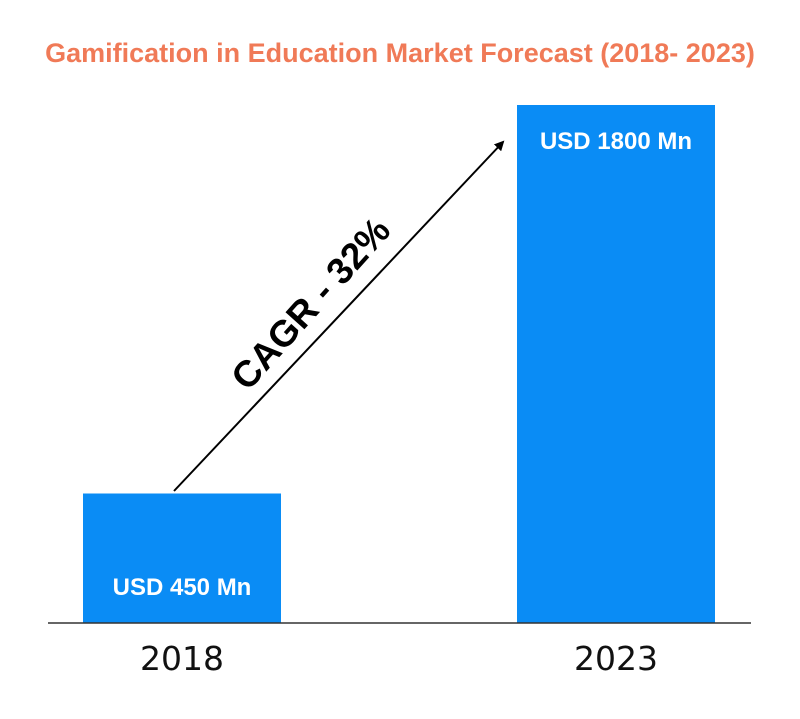  What do you see at coordinates (182, 558) in the screenshot?
I see `bar-2018` at bounding box center [182, 558].